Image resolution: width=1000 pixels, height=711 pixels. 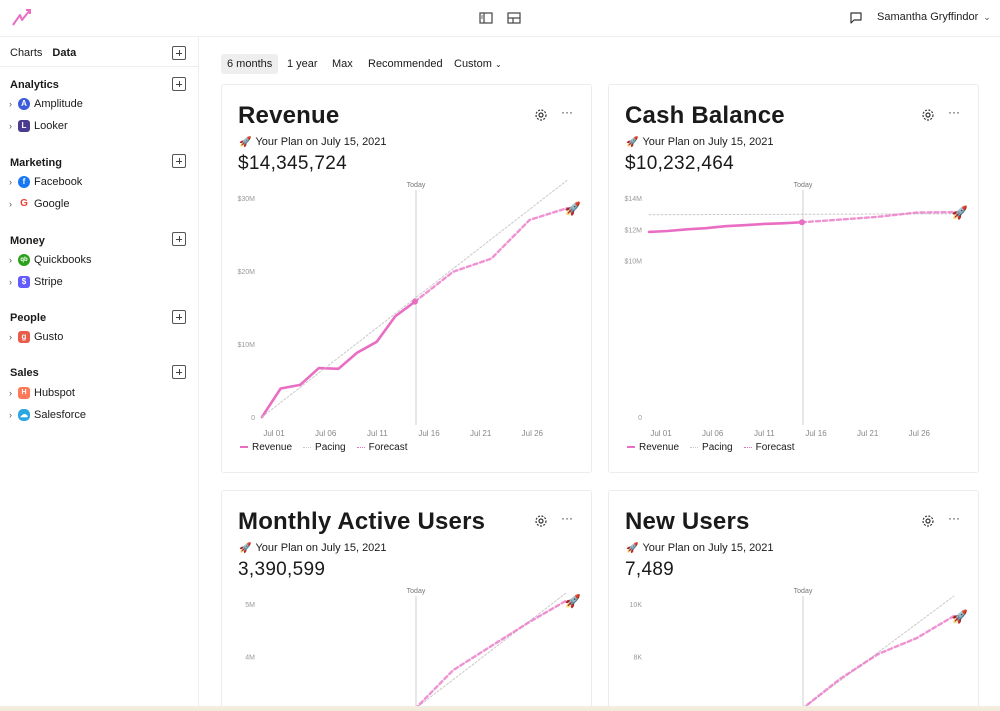 I want to click on sidebar-item-facebook: › f Facebook, so click(x=46, y=182).